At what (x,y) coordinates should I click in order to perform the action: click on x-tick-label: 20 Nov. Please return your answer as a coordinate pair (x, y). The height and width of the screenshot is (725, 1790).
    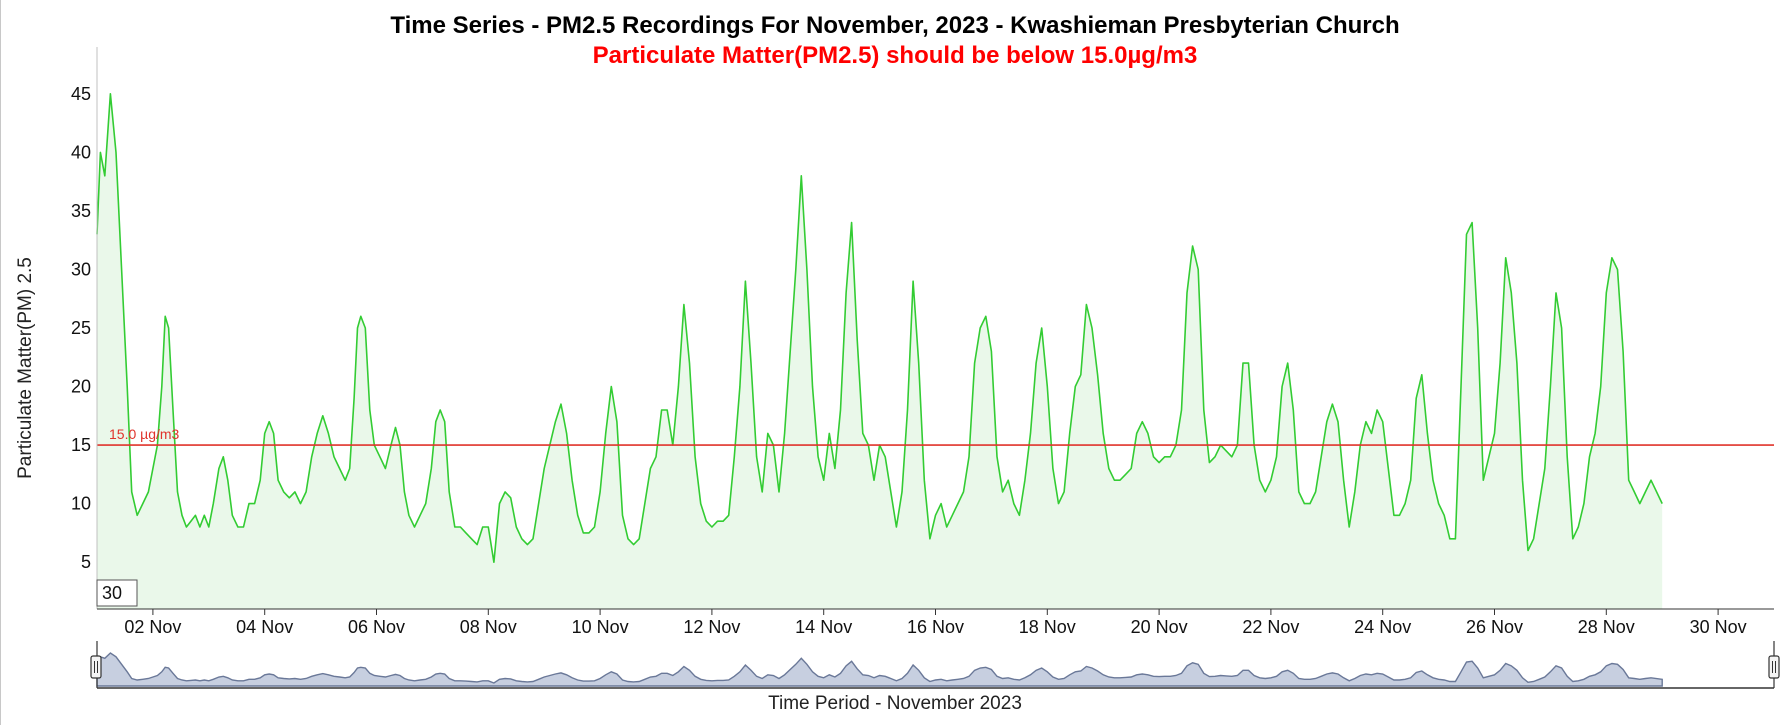
    Looking at the image, I should click on (1159, 627).